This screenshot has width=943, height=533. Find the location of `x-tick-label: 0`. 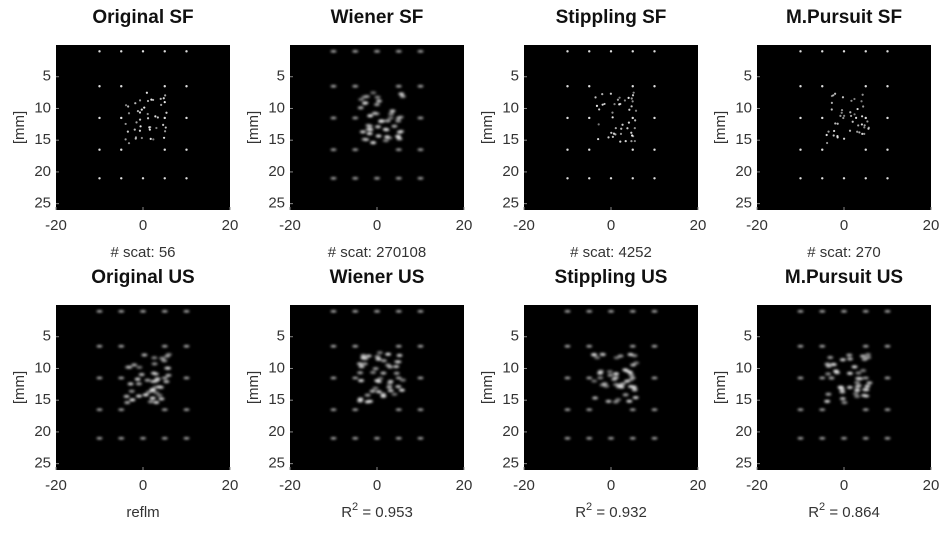

x-tick-label: 0 is located at coordinates (611, 225).